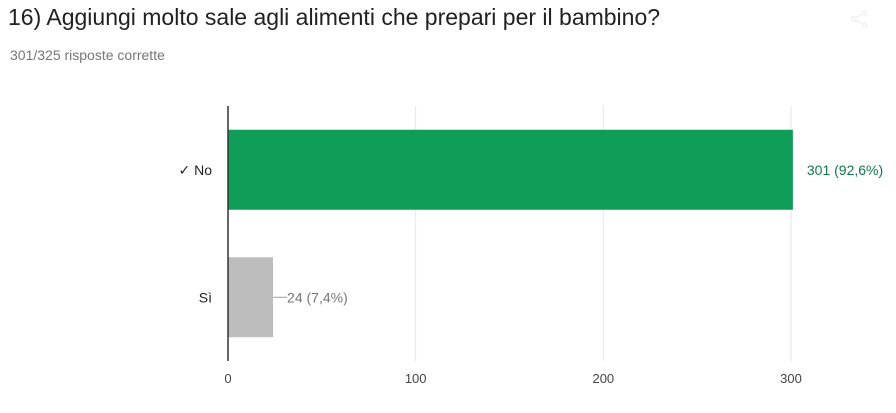 This screenshot has width=896, height=413. Describe the element at coordinates (859, 19) in the screenshot. I see `share-icon` at that location.